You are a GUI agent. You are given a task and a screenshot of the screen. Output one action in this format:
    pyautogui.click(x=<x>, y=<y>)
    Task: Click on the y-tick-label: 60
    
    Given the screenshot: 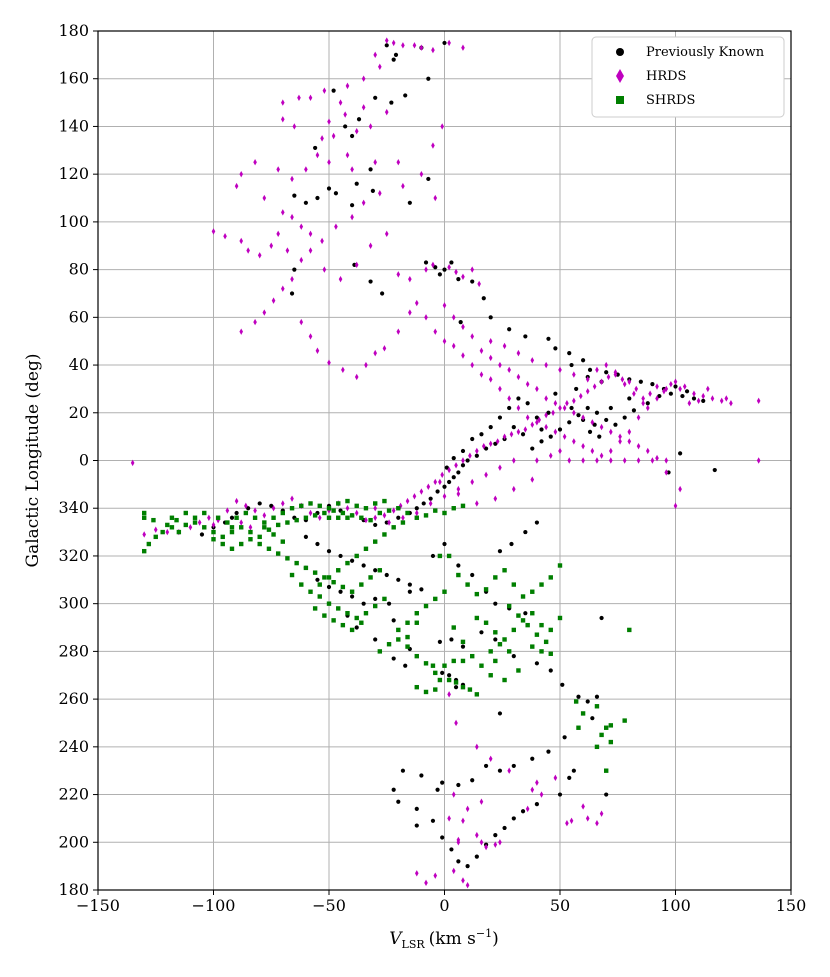 What is the action you would take?
    pyautogui.click(x=79, y=316)
    